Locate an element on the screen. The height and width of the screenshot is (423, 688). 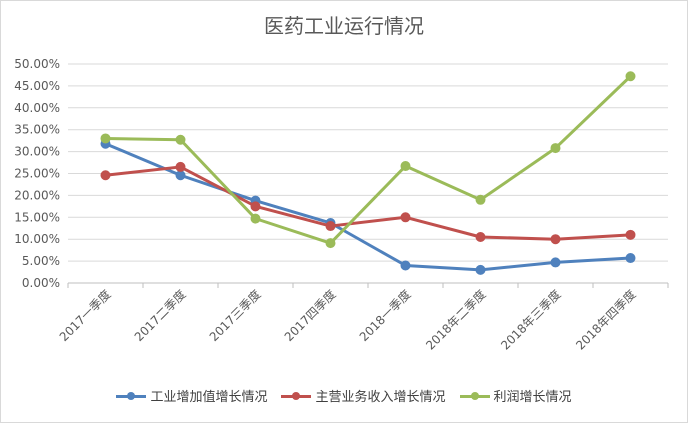
chart-legend: 工业增加值增长情况 主营业务收入增长情况 利润增长情况 is located at coordinates (344, 395).